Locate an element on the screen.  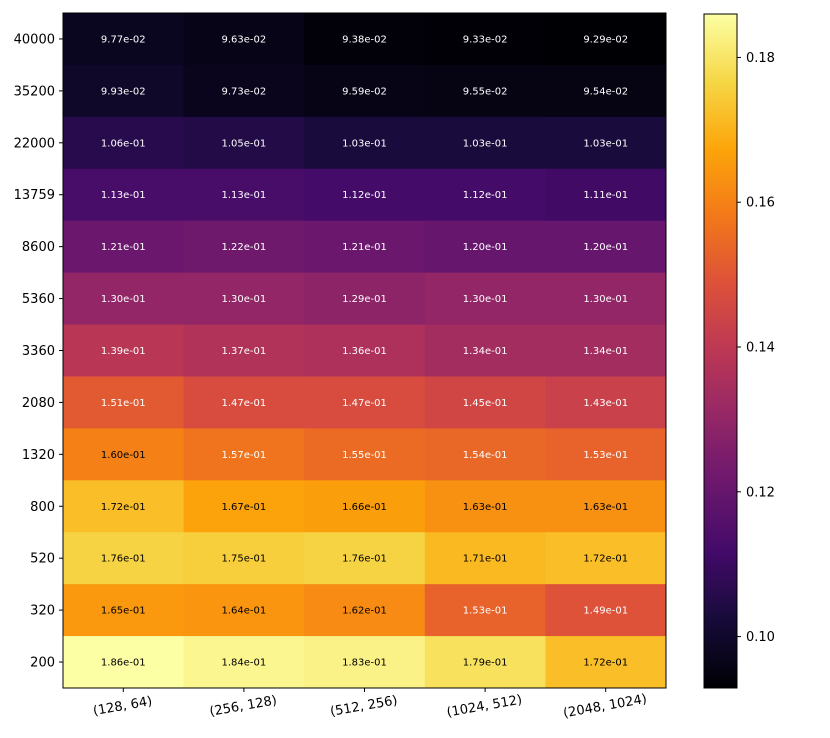
y-tick-label: 800 is located at coordinates (42, 507).